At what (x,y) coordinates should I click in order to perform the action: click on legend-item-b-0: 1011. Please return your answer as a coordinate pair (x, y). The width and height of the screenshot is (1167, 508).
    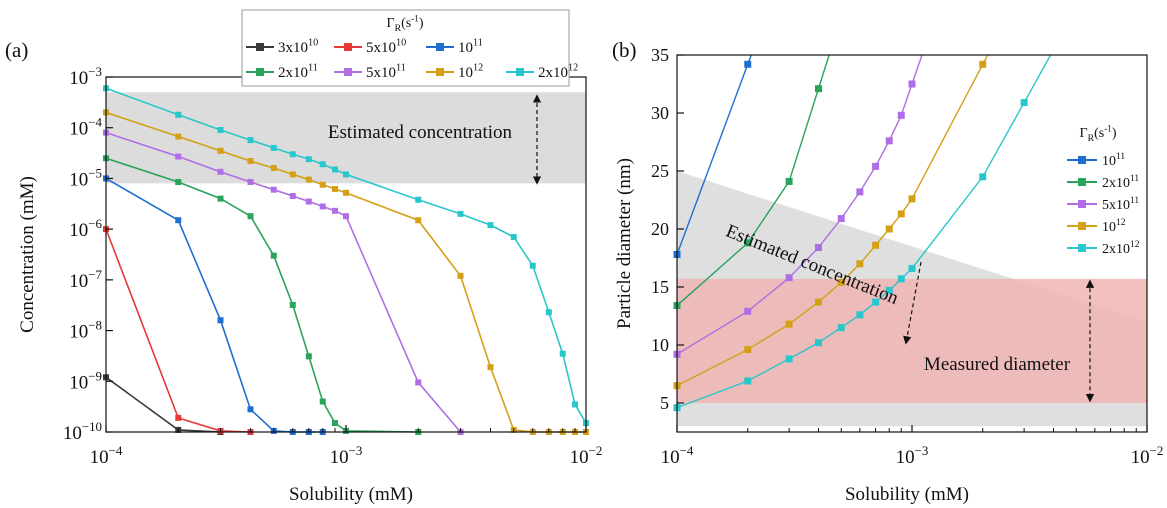
    Looking at the image, I should click on (1096, 160).